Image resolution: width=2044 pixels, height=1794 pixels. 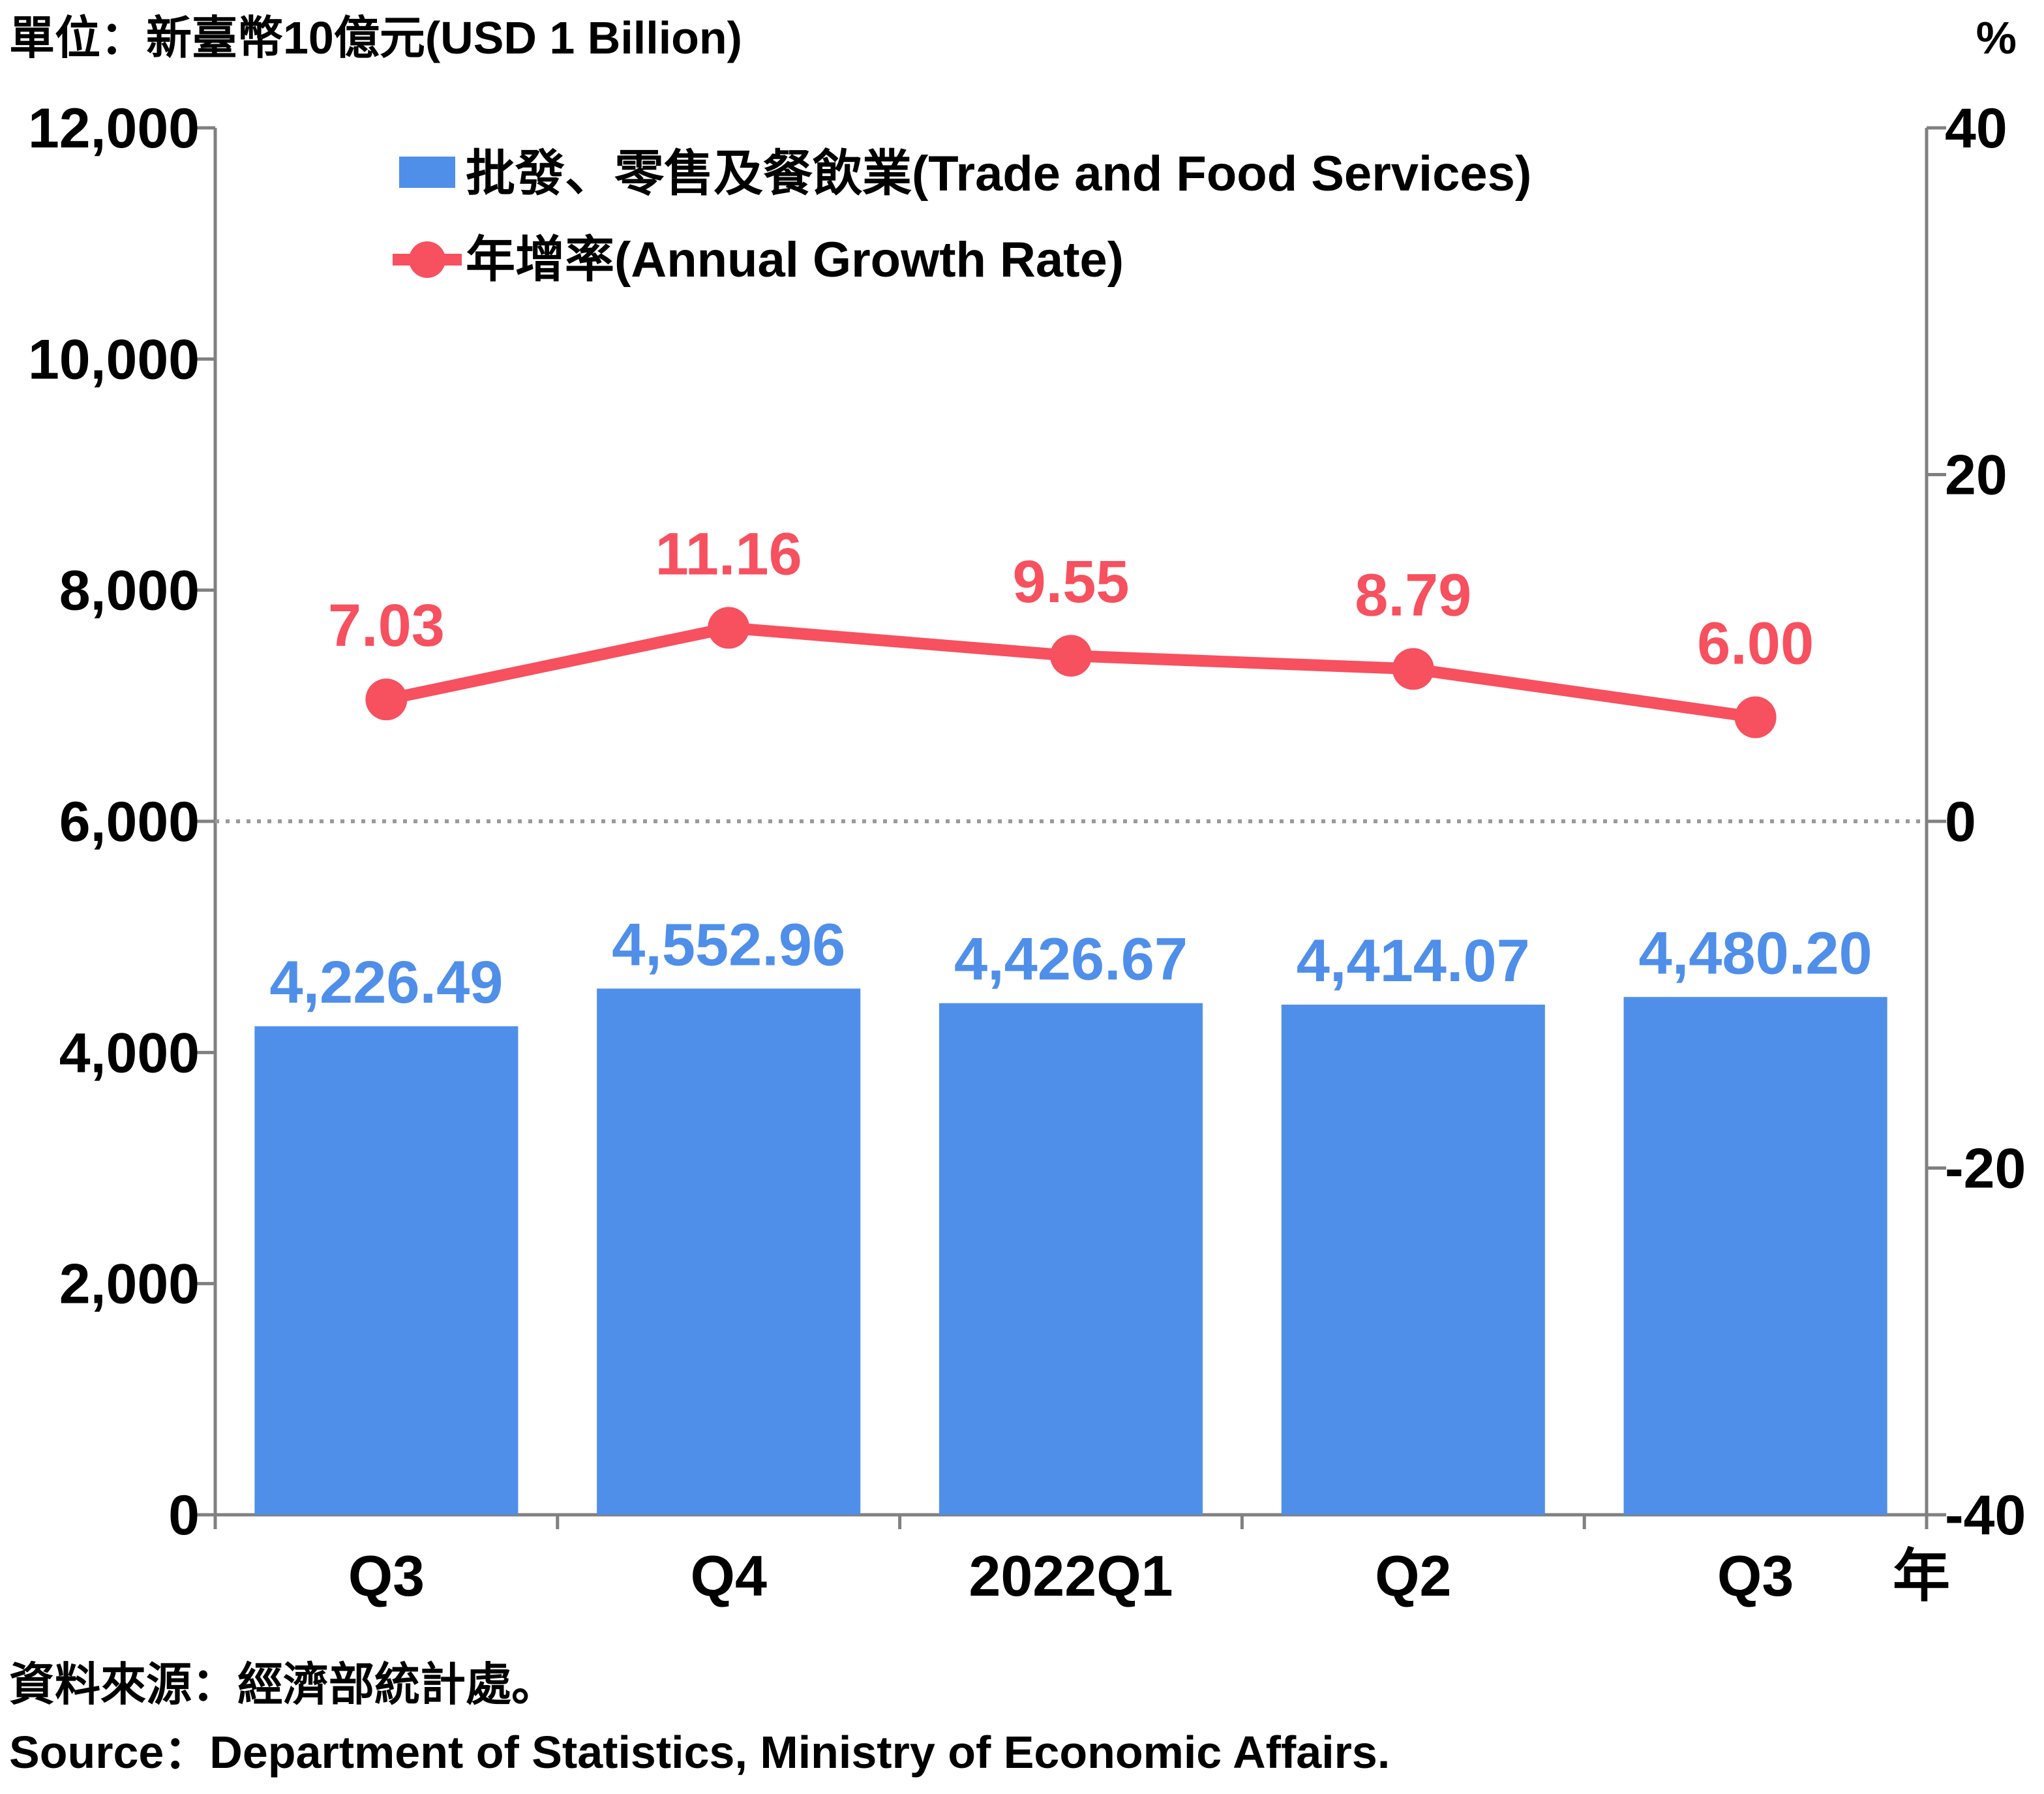 I want to click on legend-bar-swatch, so click(x=427, y=172).